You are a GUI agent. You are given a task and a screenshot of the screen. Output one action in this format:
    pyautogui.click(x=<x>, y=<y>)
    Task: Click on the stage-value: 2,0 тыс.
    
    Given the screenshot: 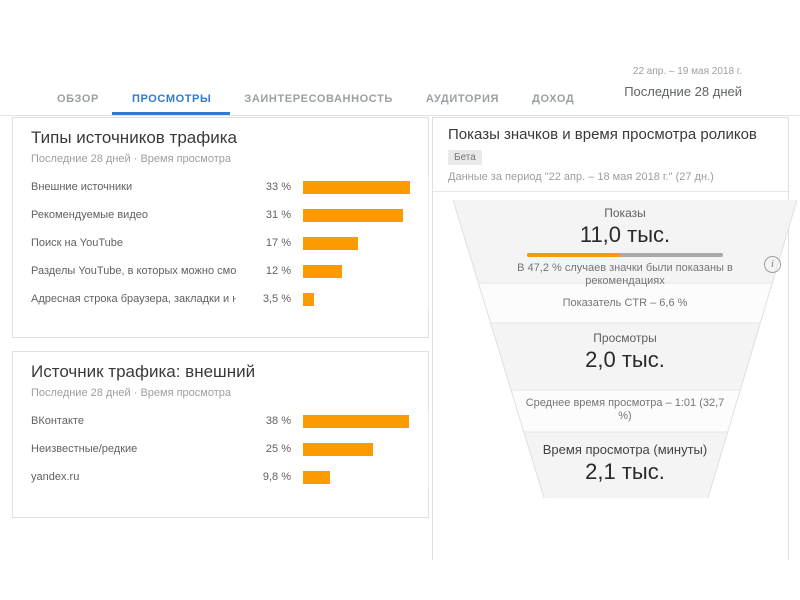 What is the action you would take?
    pyautogui.click(x=625, y=359)
    